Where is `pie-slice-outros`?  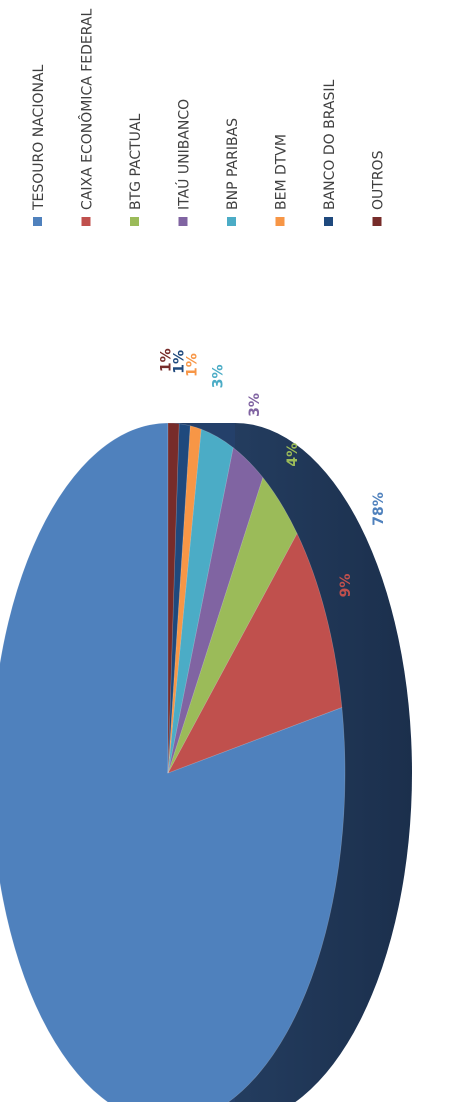
pie-slice-outros is located at coordinates (173, 598).